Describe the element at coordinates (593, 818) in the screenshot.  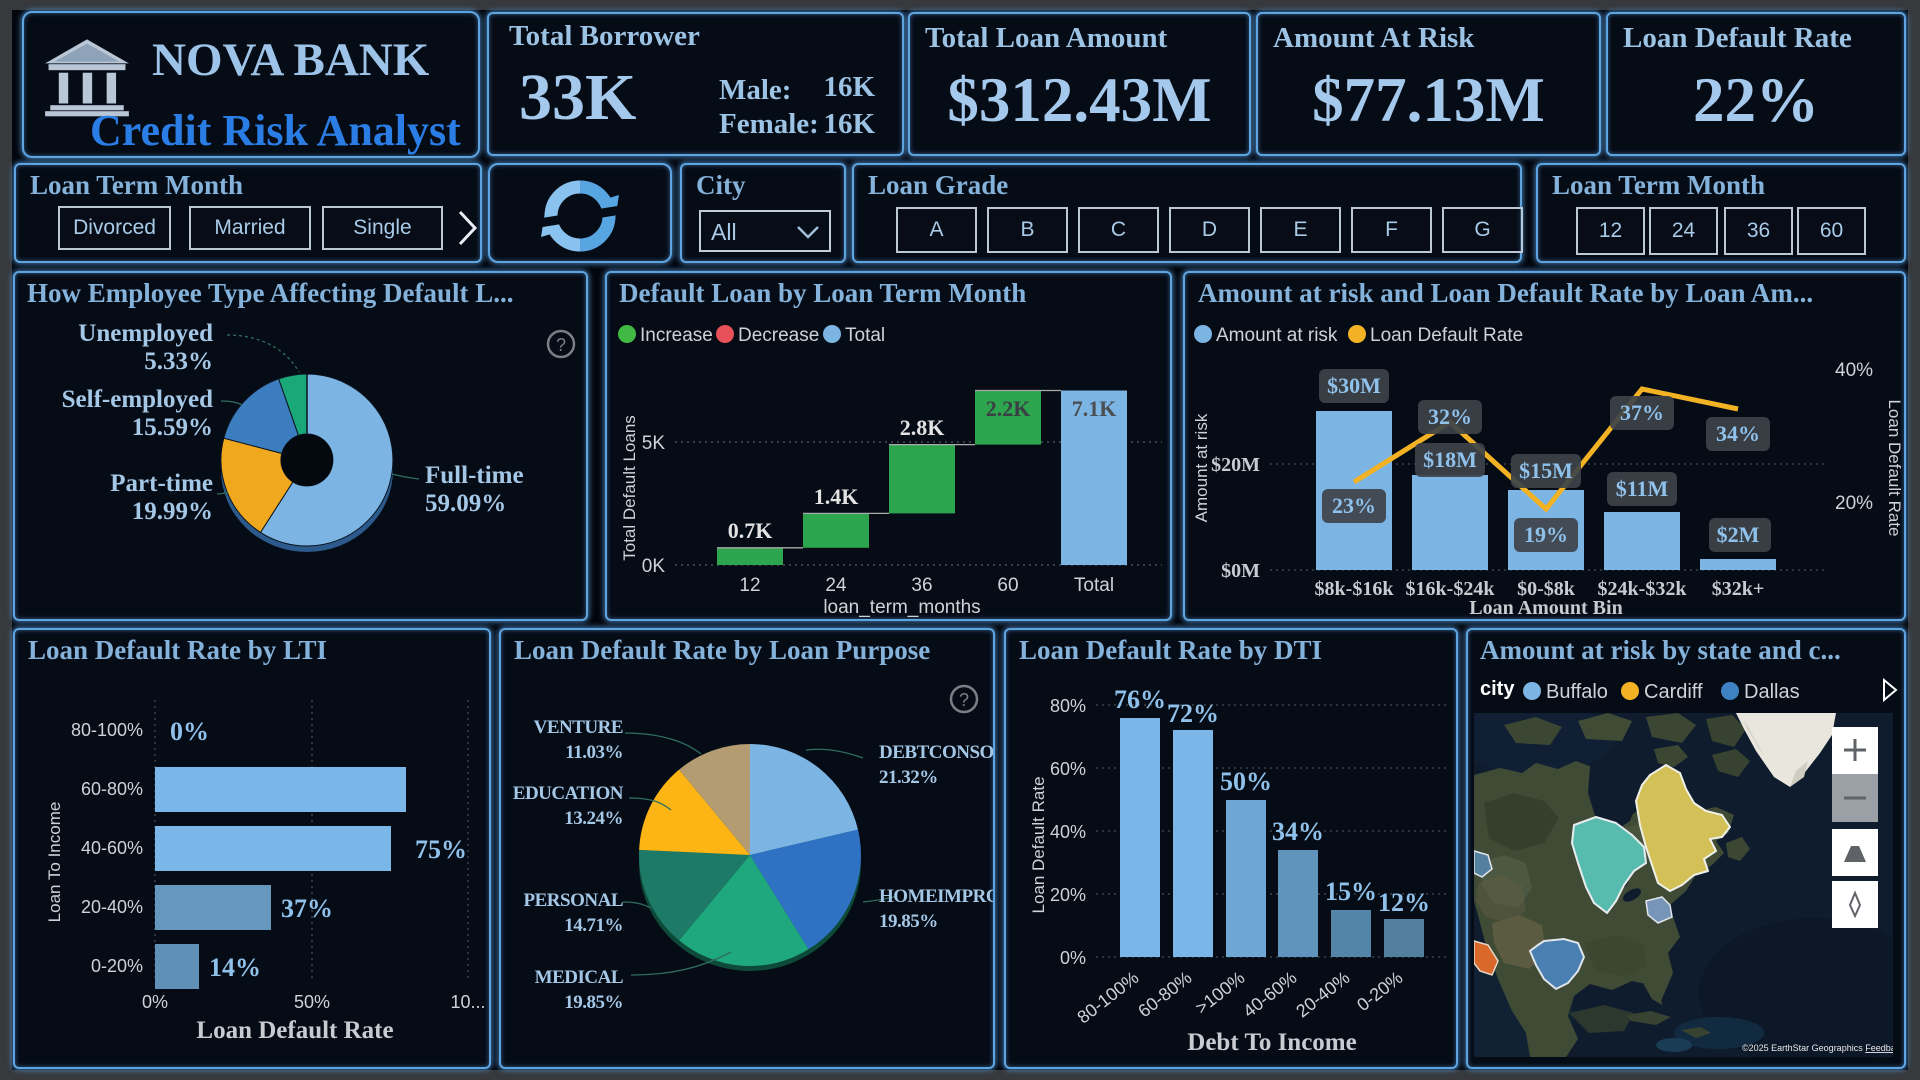
I see `svg-text: 13.24%` at that location.